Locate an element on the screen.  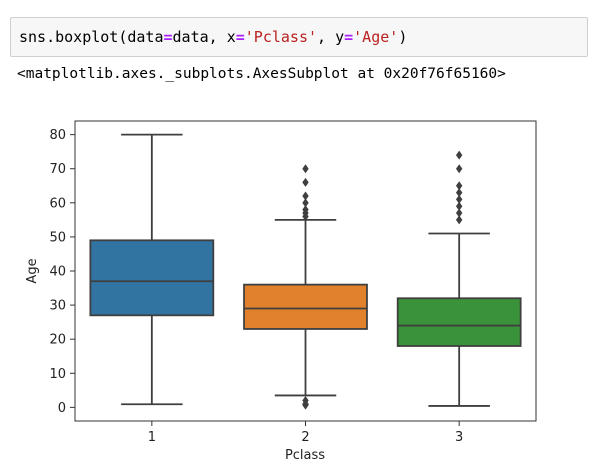
code-fn: sns.boxplot(data is located at coordinates (91, 37).